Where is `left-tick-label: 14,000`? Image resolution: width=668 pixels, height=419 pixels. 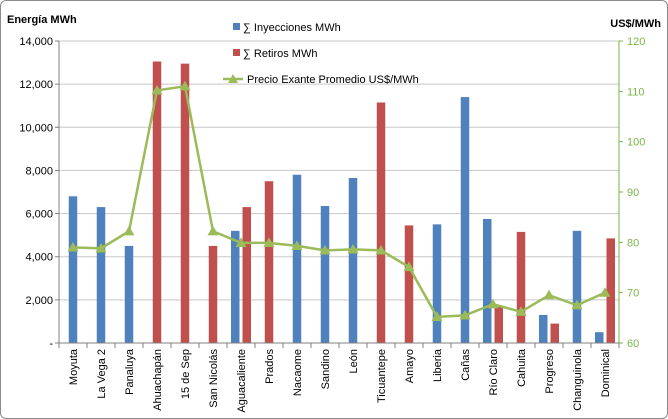
left-tick-label: 14,000 is located at coordinates (36, 42).